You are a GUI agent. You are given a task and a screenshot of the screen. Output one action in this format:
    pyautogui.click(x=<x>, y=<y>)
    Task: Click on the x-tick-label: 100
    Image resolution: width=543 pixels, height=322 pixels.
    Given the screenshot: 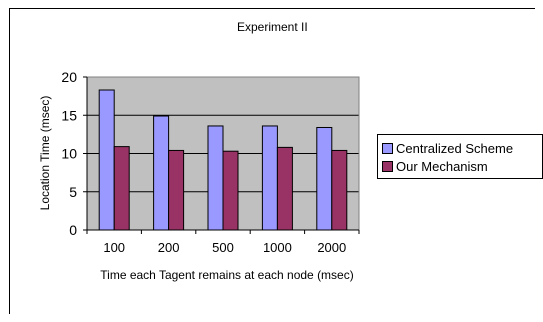 What is the action you would take?
    pyautogui.click(x=114, y=247)
    